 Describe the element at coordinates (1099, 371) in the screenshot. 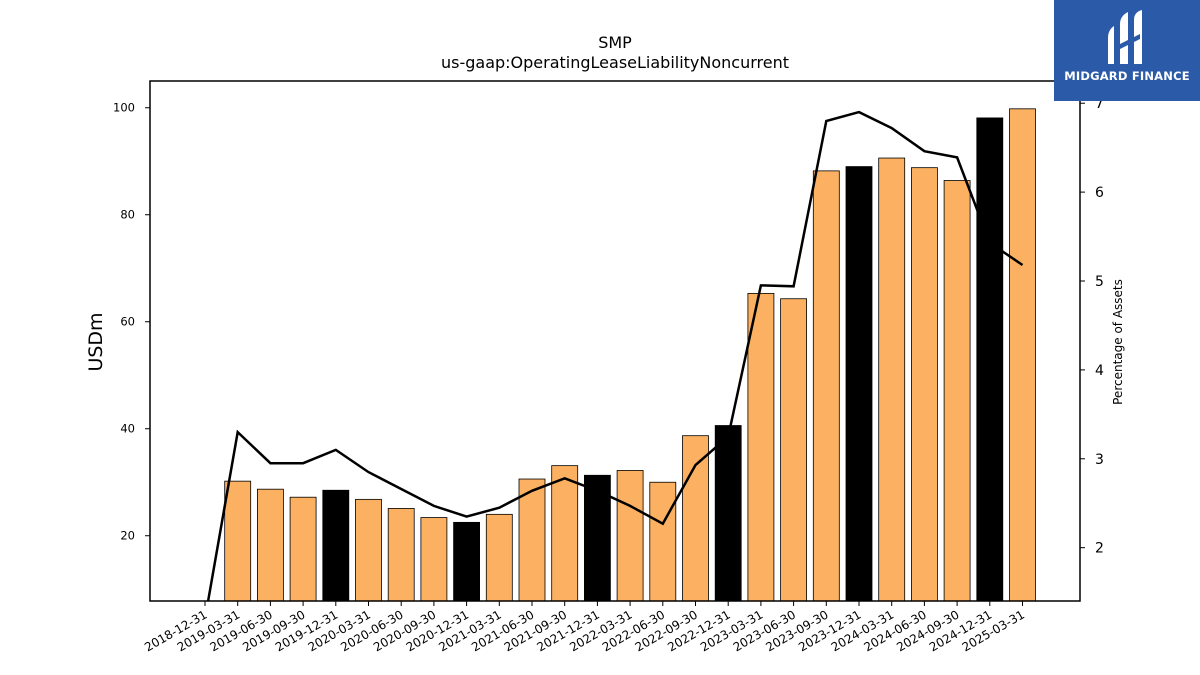

I see `y2-tick-label: 4` at that location.